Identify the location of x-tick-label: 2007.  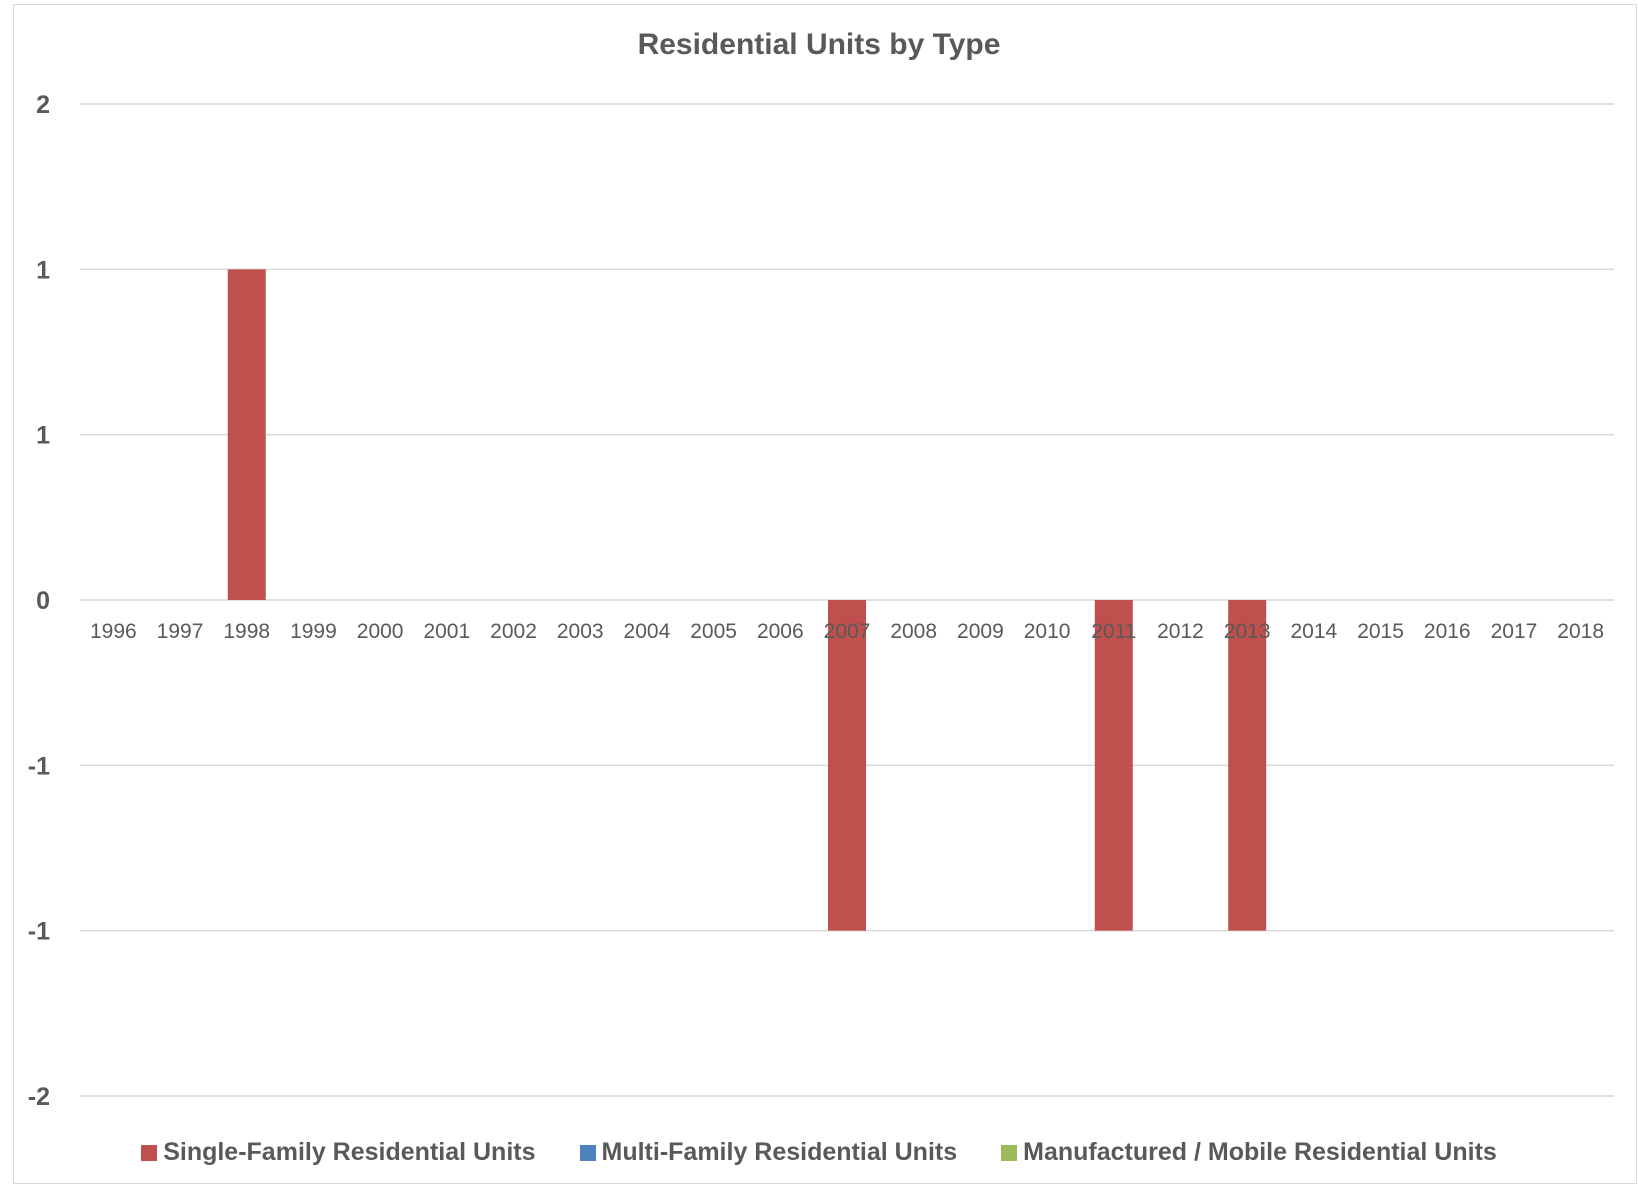
(847, 631).